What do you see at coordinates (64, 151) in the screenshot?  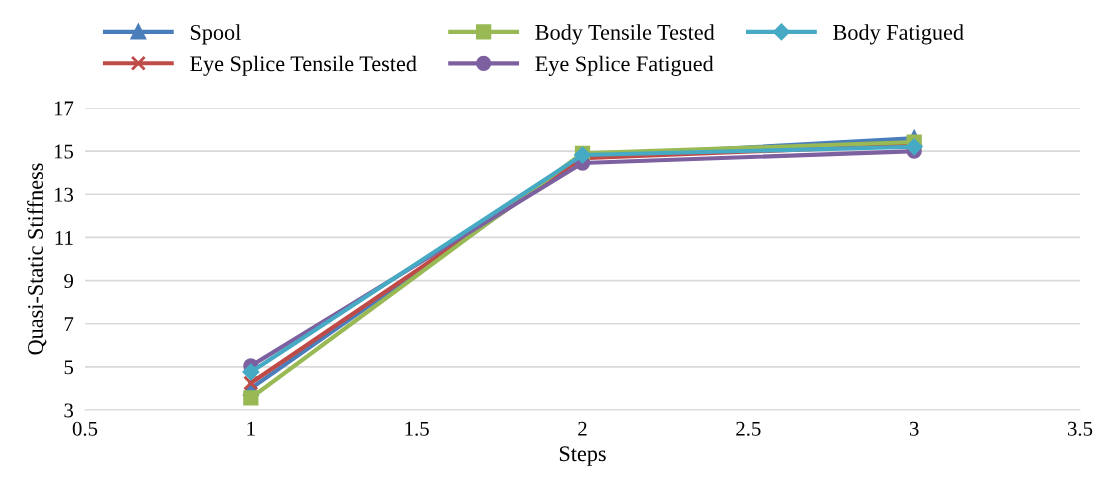 I see `y-tick-label: 15` at bounding box center [64, 151].